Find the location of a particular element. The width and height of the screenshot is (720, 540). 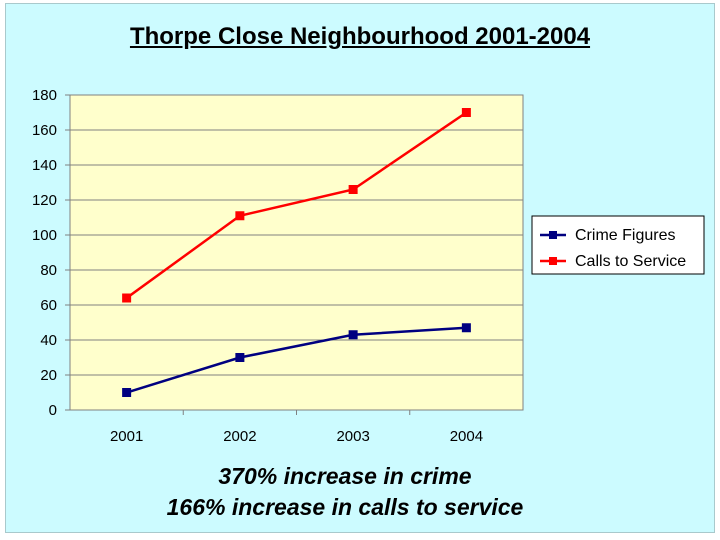

y-tick-label: 140 is located at coordinates (44, 165).